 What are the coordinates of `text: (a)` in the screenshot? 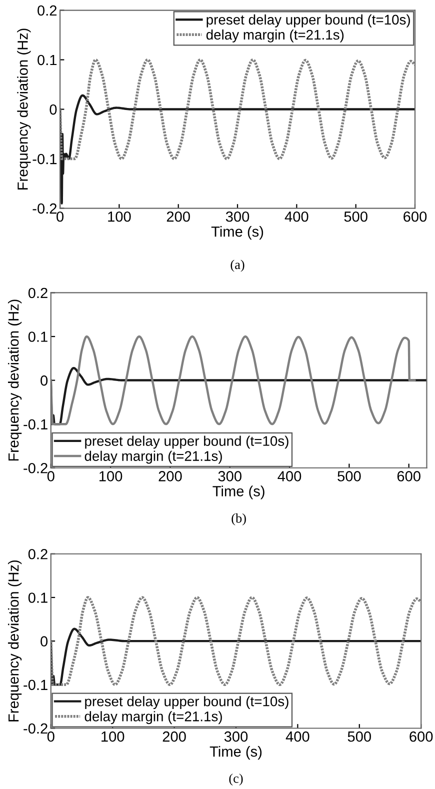 It's located at (237, 266).